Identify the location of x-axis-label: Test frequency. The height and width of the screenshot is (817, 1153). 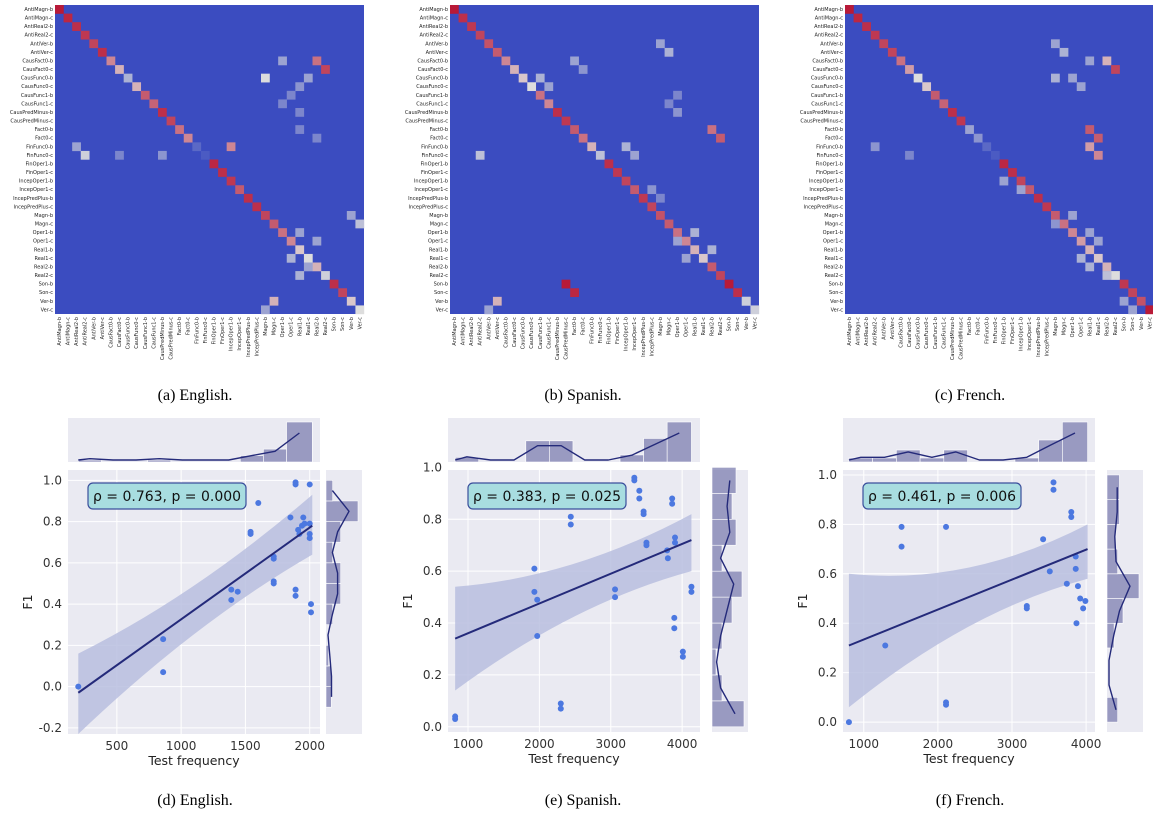
(573, 758).